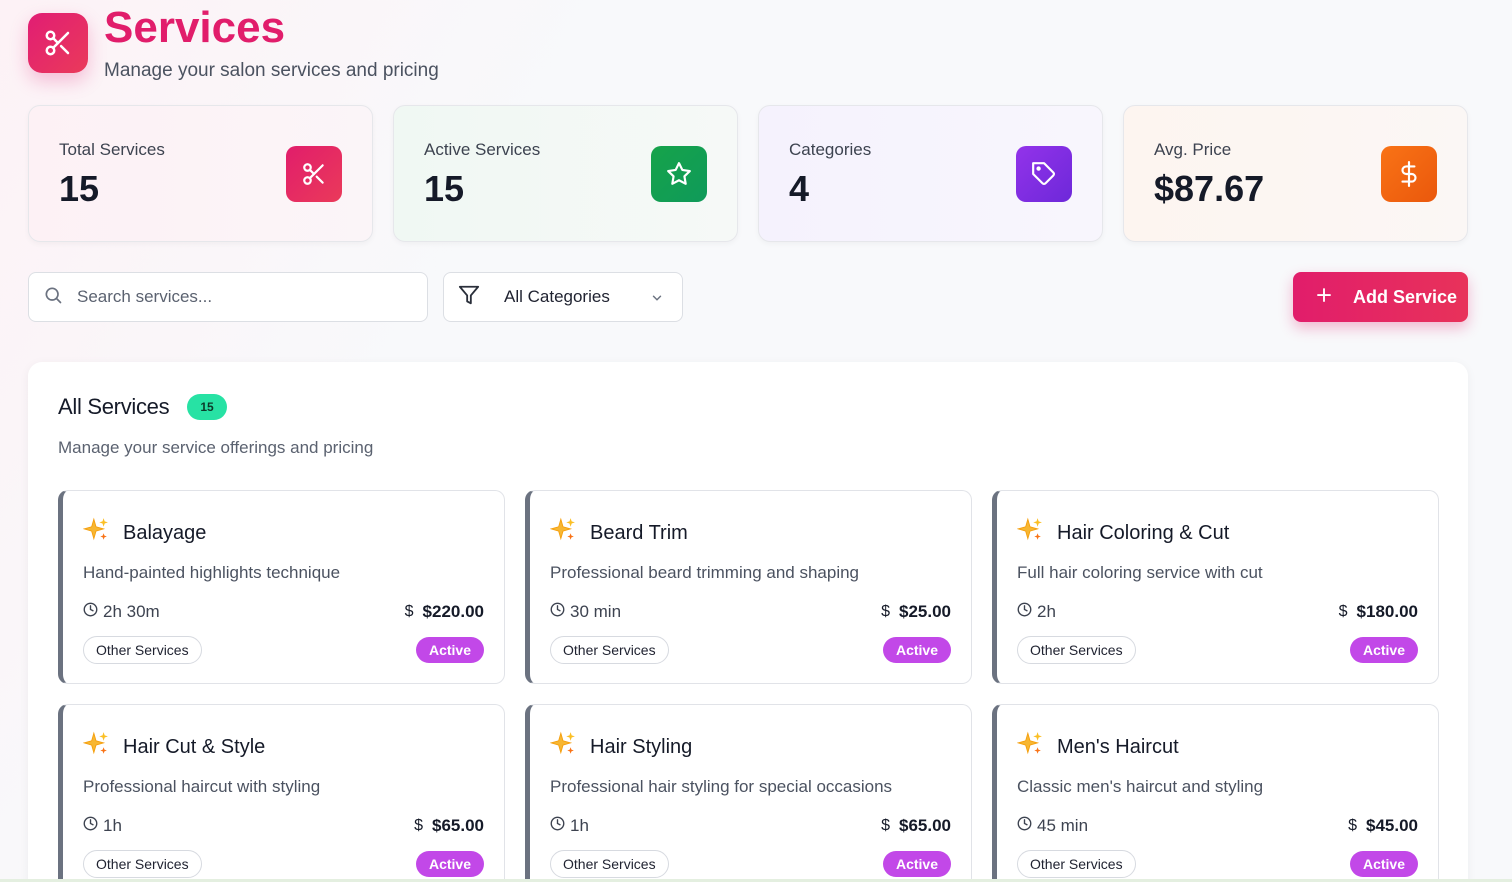 The width and height of the screenshot is (1512, 882). Describe the element at coordinates (641, 746) in the screenshot. I see `service-name: Hair Styling` at that location.